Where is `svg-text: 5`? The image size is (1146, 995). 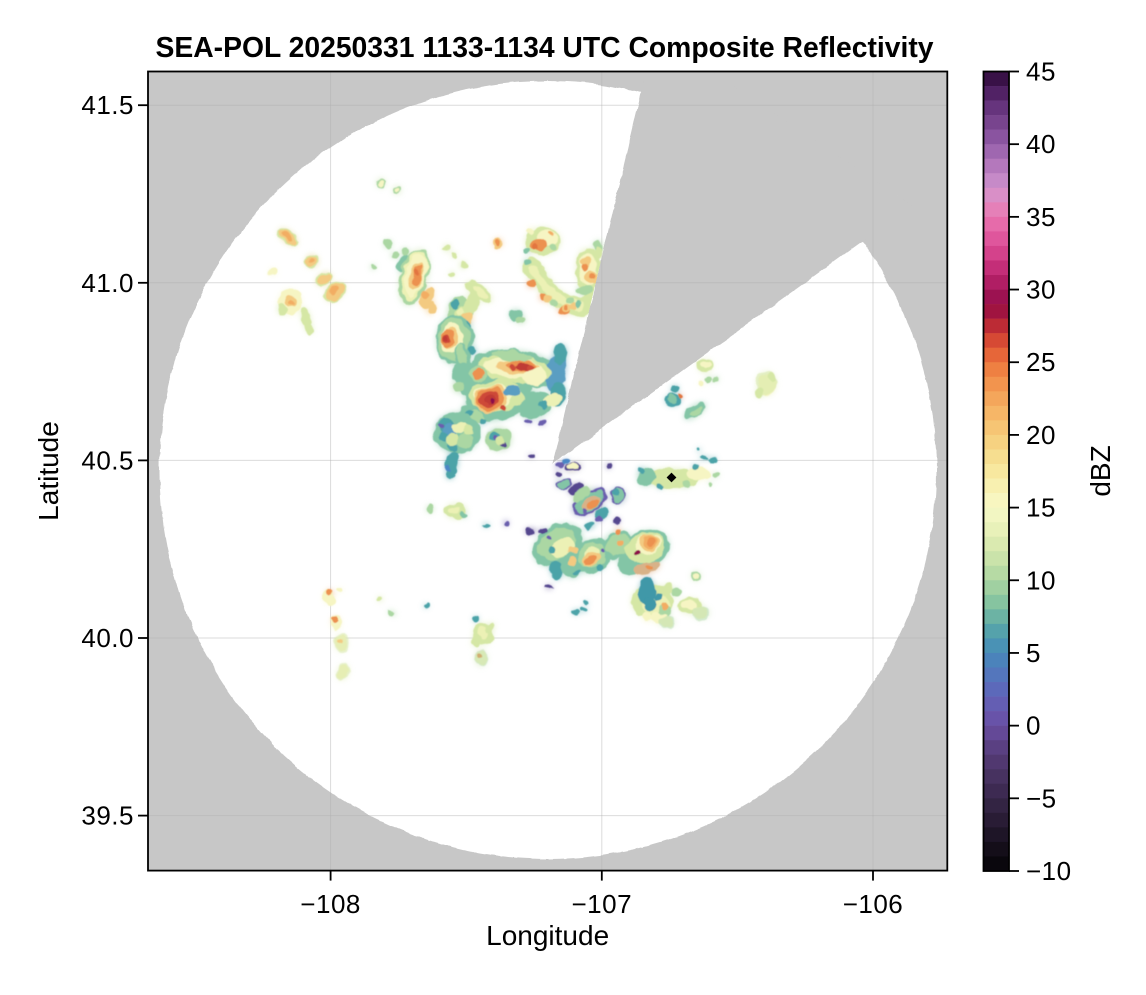 svg-text: 5 is located at coordinates (1033, 653).